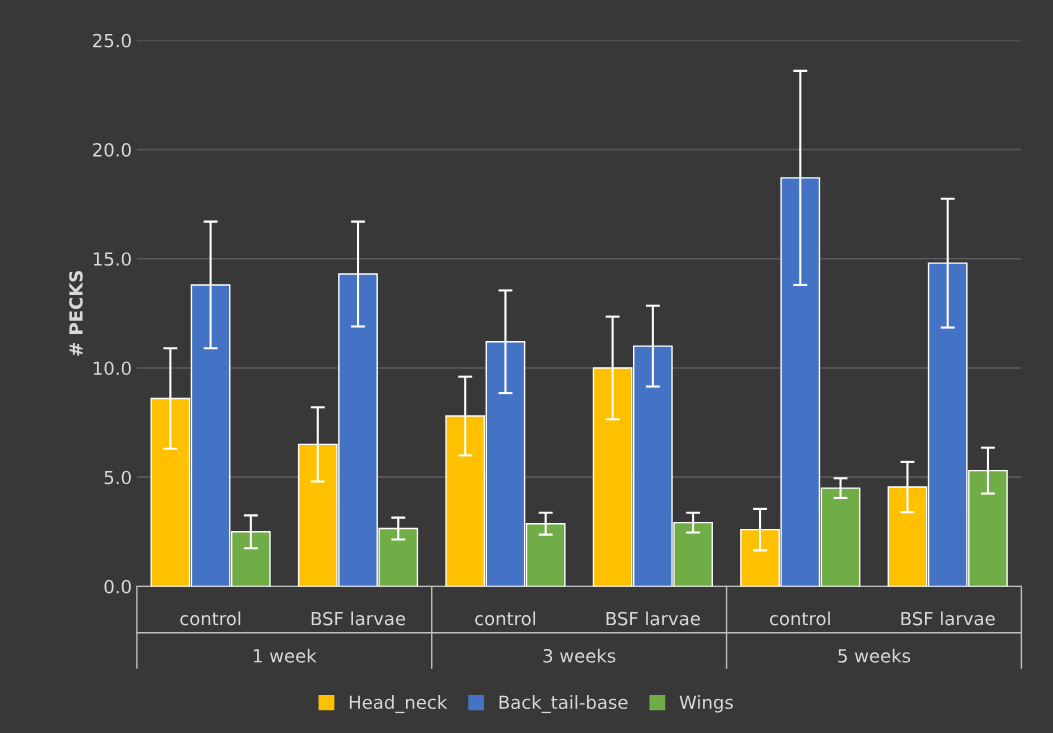 This screenshot has width=1053, height=733. I want to click on y-tick-label: 10.0, so click(112, 368).